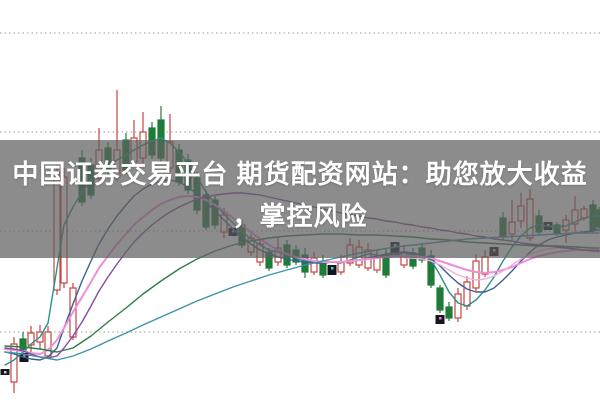  I want to click on caption-line-2: ，掌控风险, so click(300, 216).